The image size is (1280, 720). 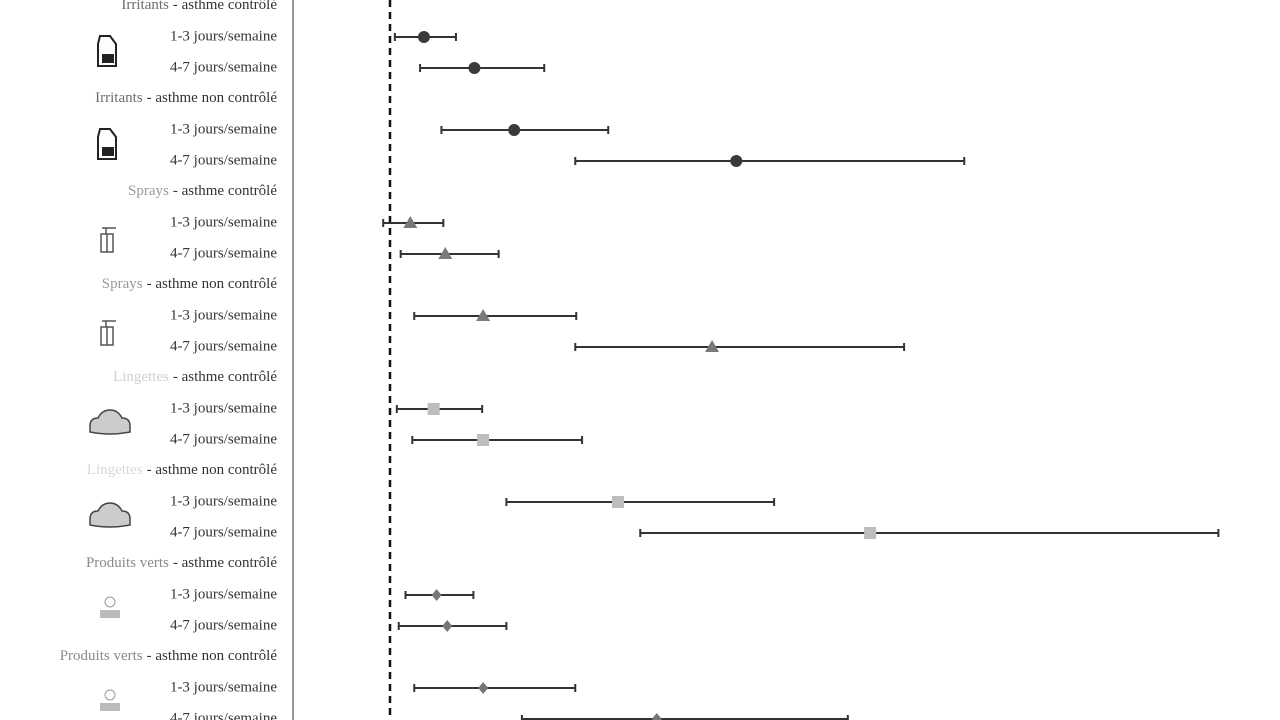 I want to click on group-header: Sprays - asthme non contrôlé, so click(x=190, y=284).